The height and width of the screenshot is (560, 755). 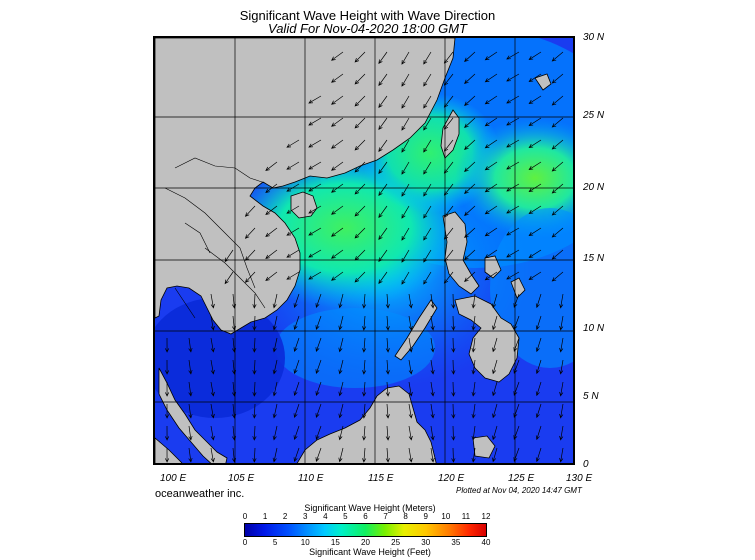 I want to click on meter-tick: 3, so click(x=305, y=516).